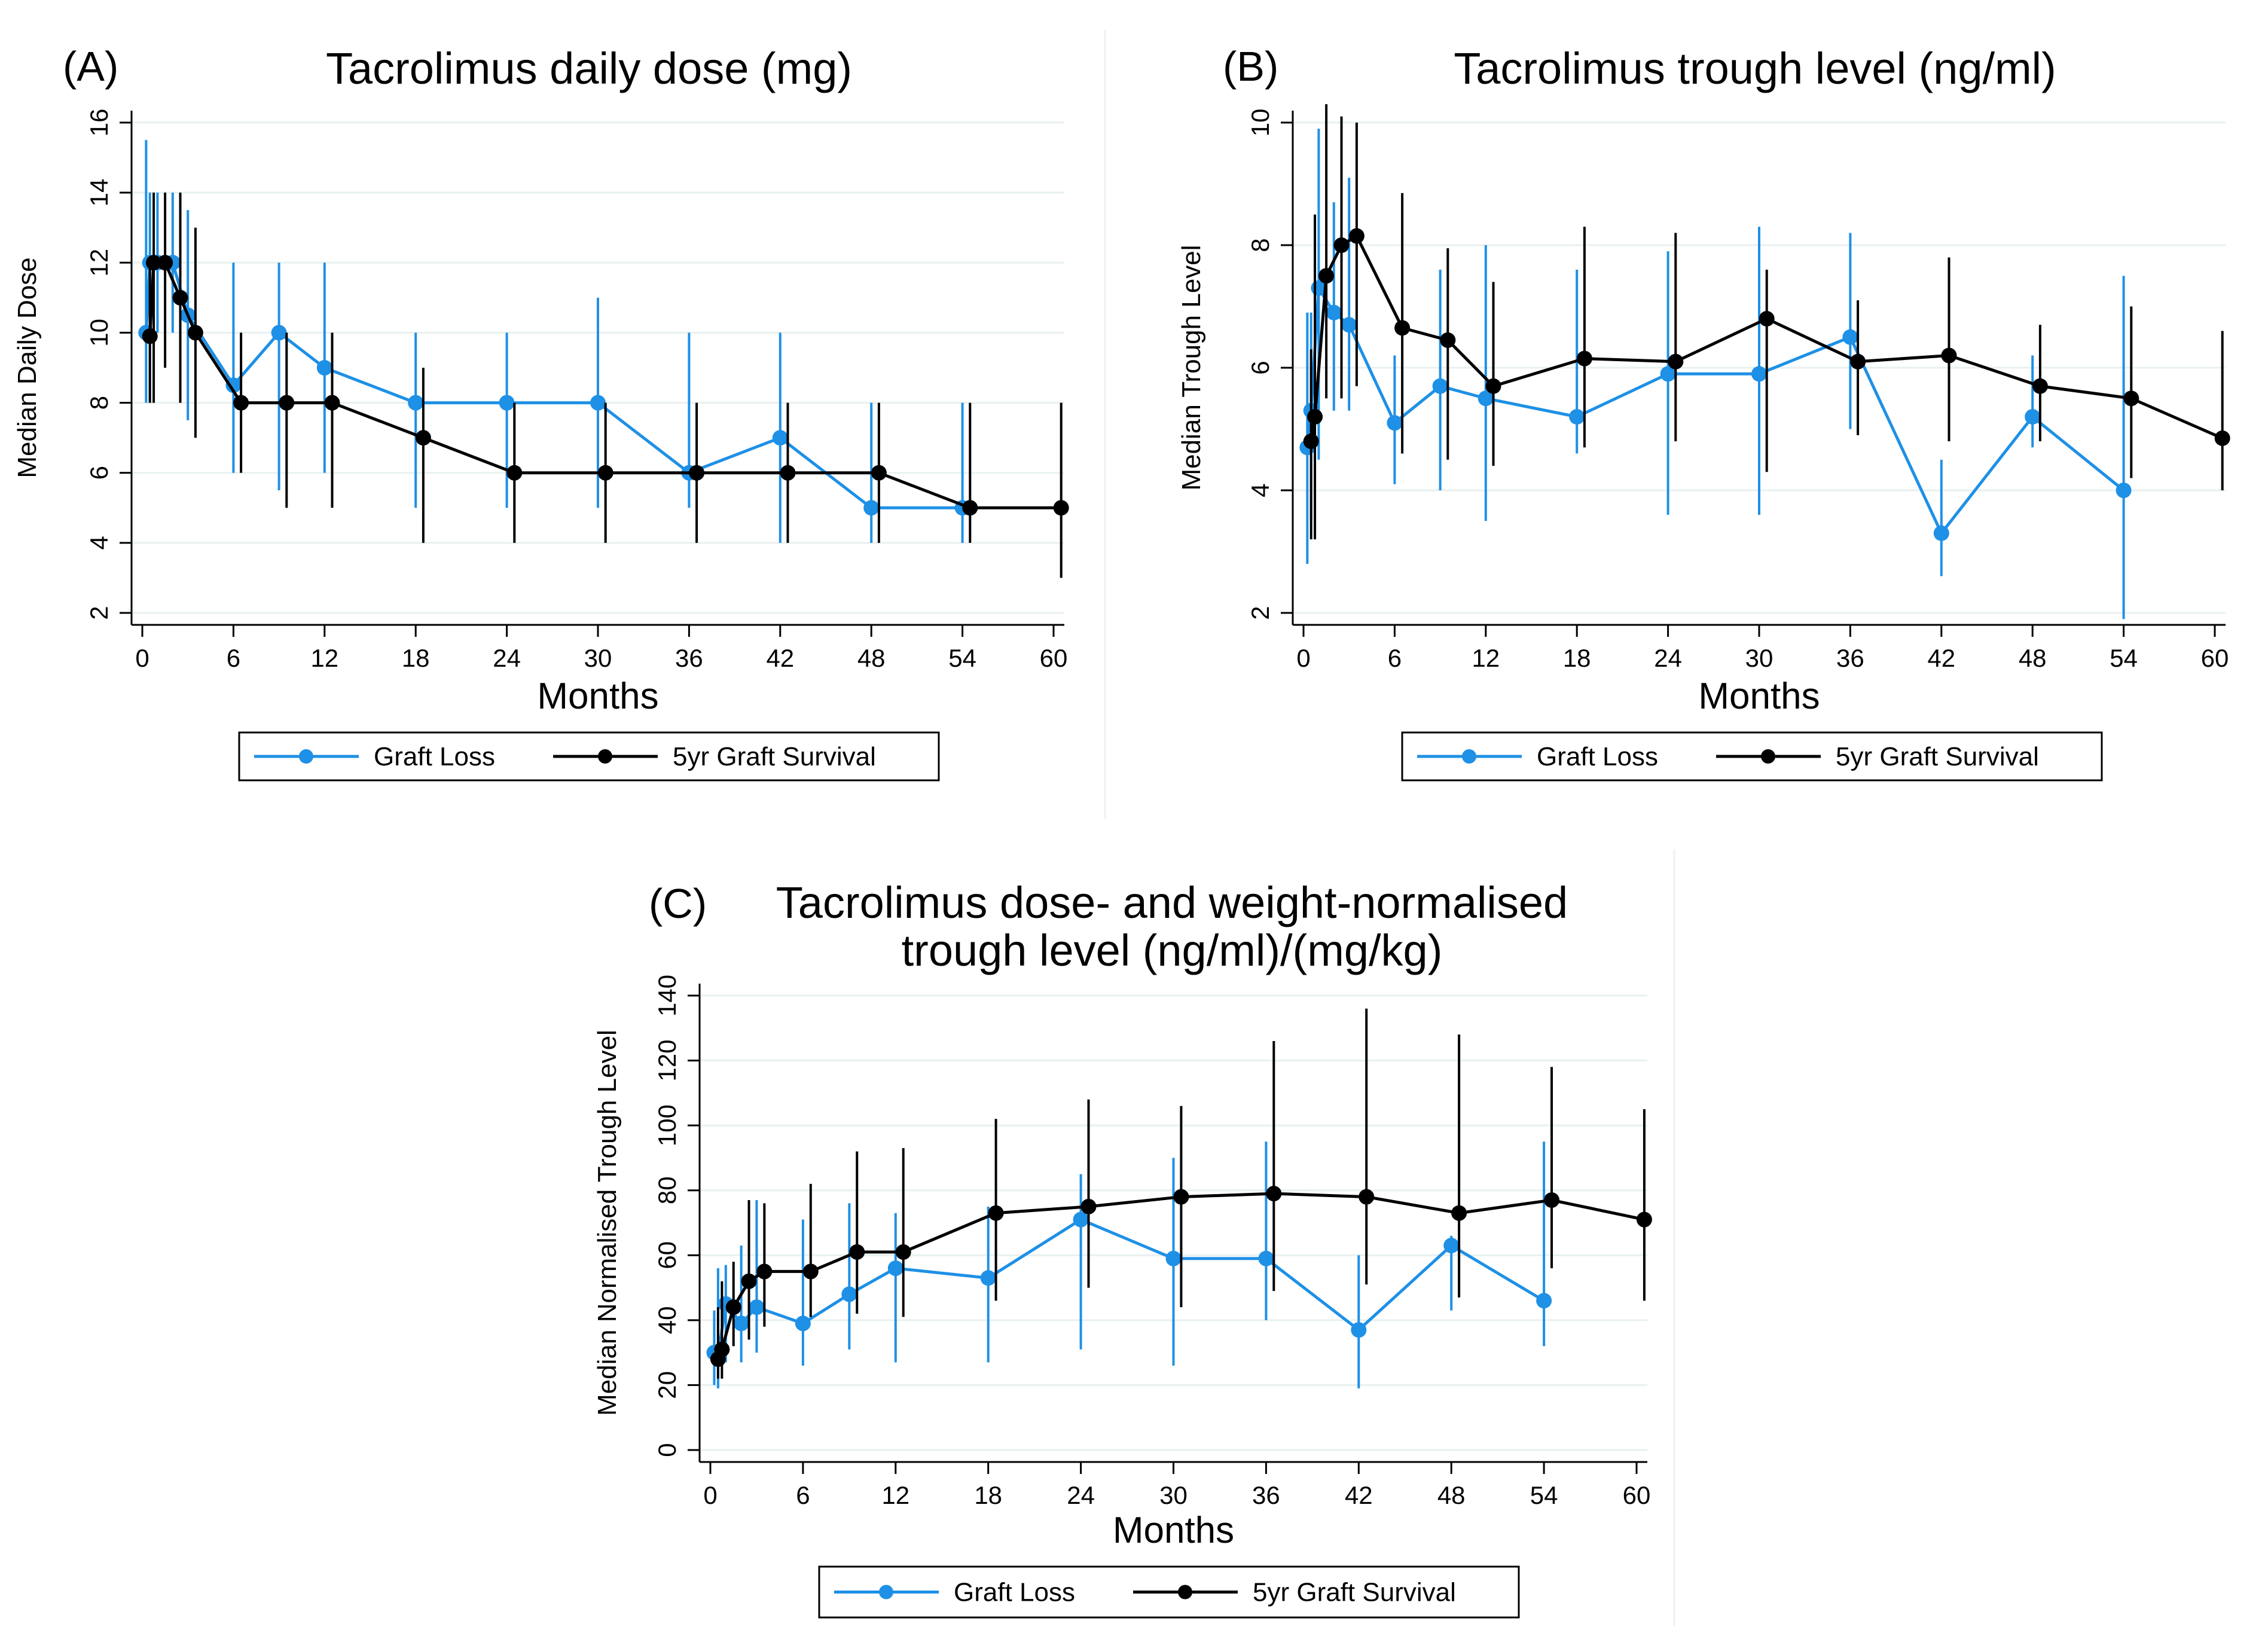 The height and width of the screenshot is (1633, 2268). I want to click on y-tick-label: 14, so click(99, 193).